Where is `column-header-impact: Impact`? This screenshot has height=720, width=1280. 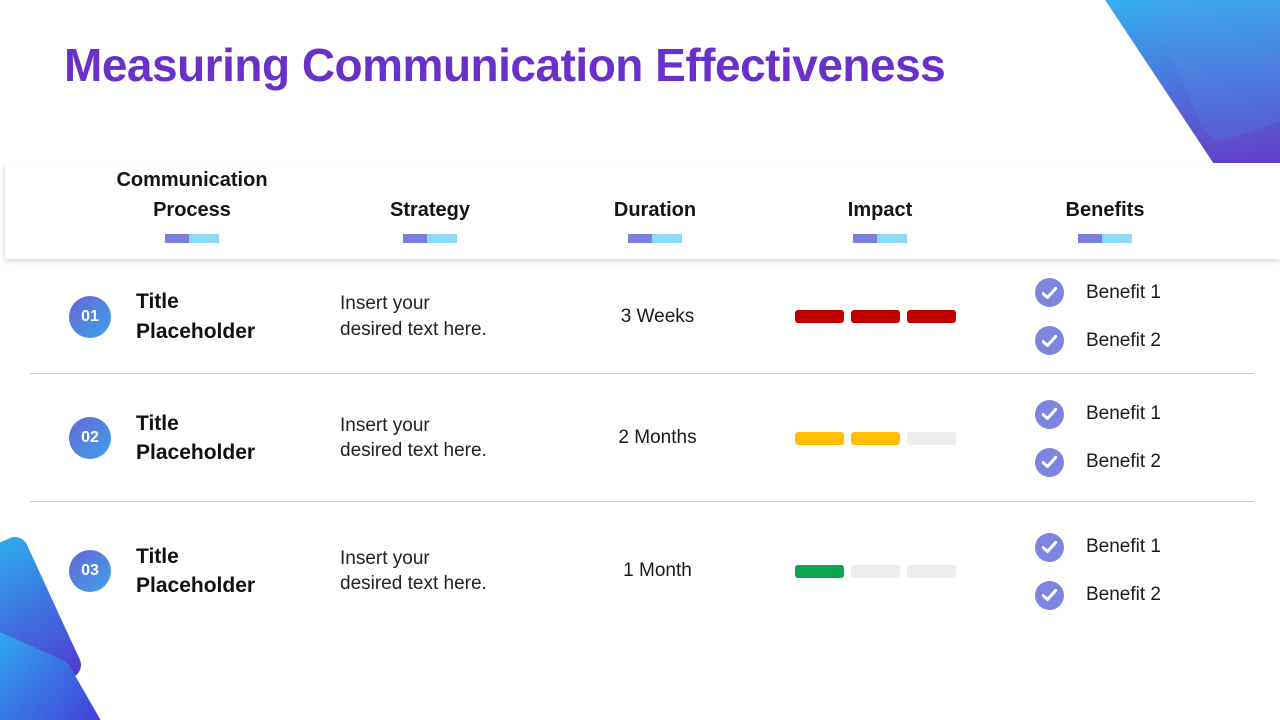
column-header-impact: Impact is located at coordinates (880, 211).